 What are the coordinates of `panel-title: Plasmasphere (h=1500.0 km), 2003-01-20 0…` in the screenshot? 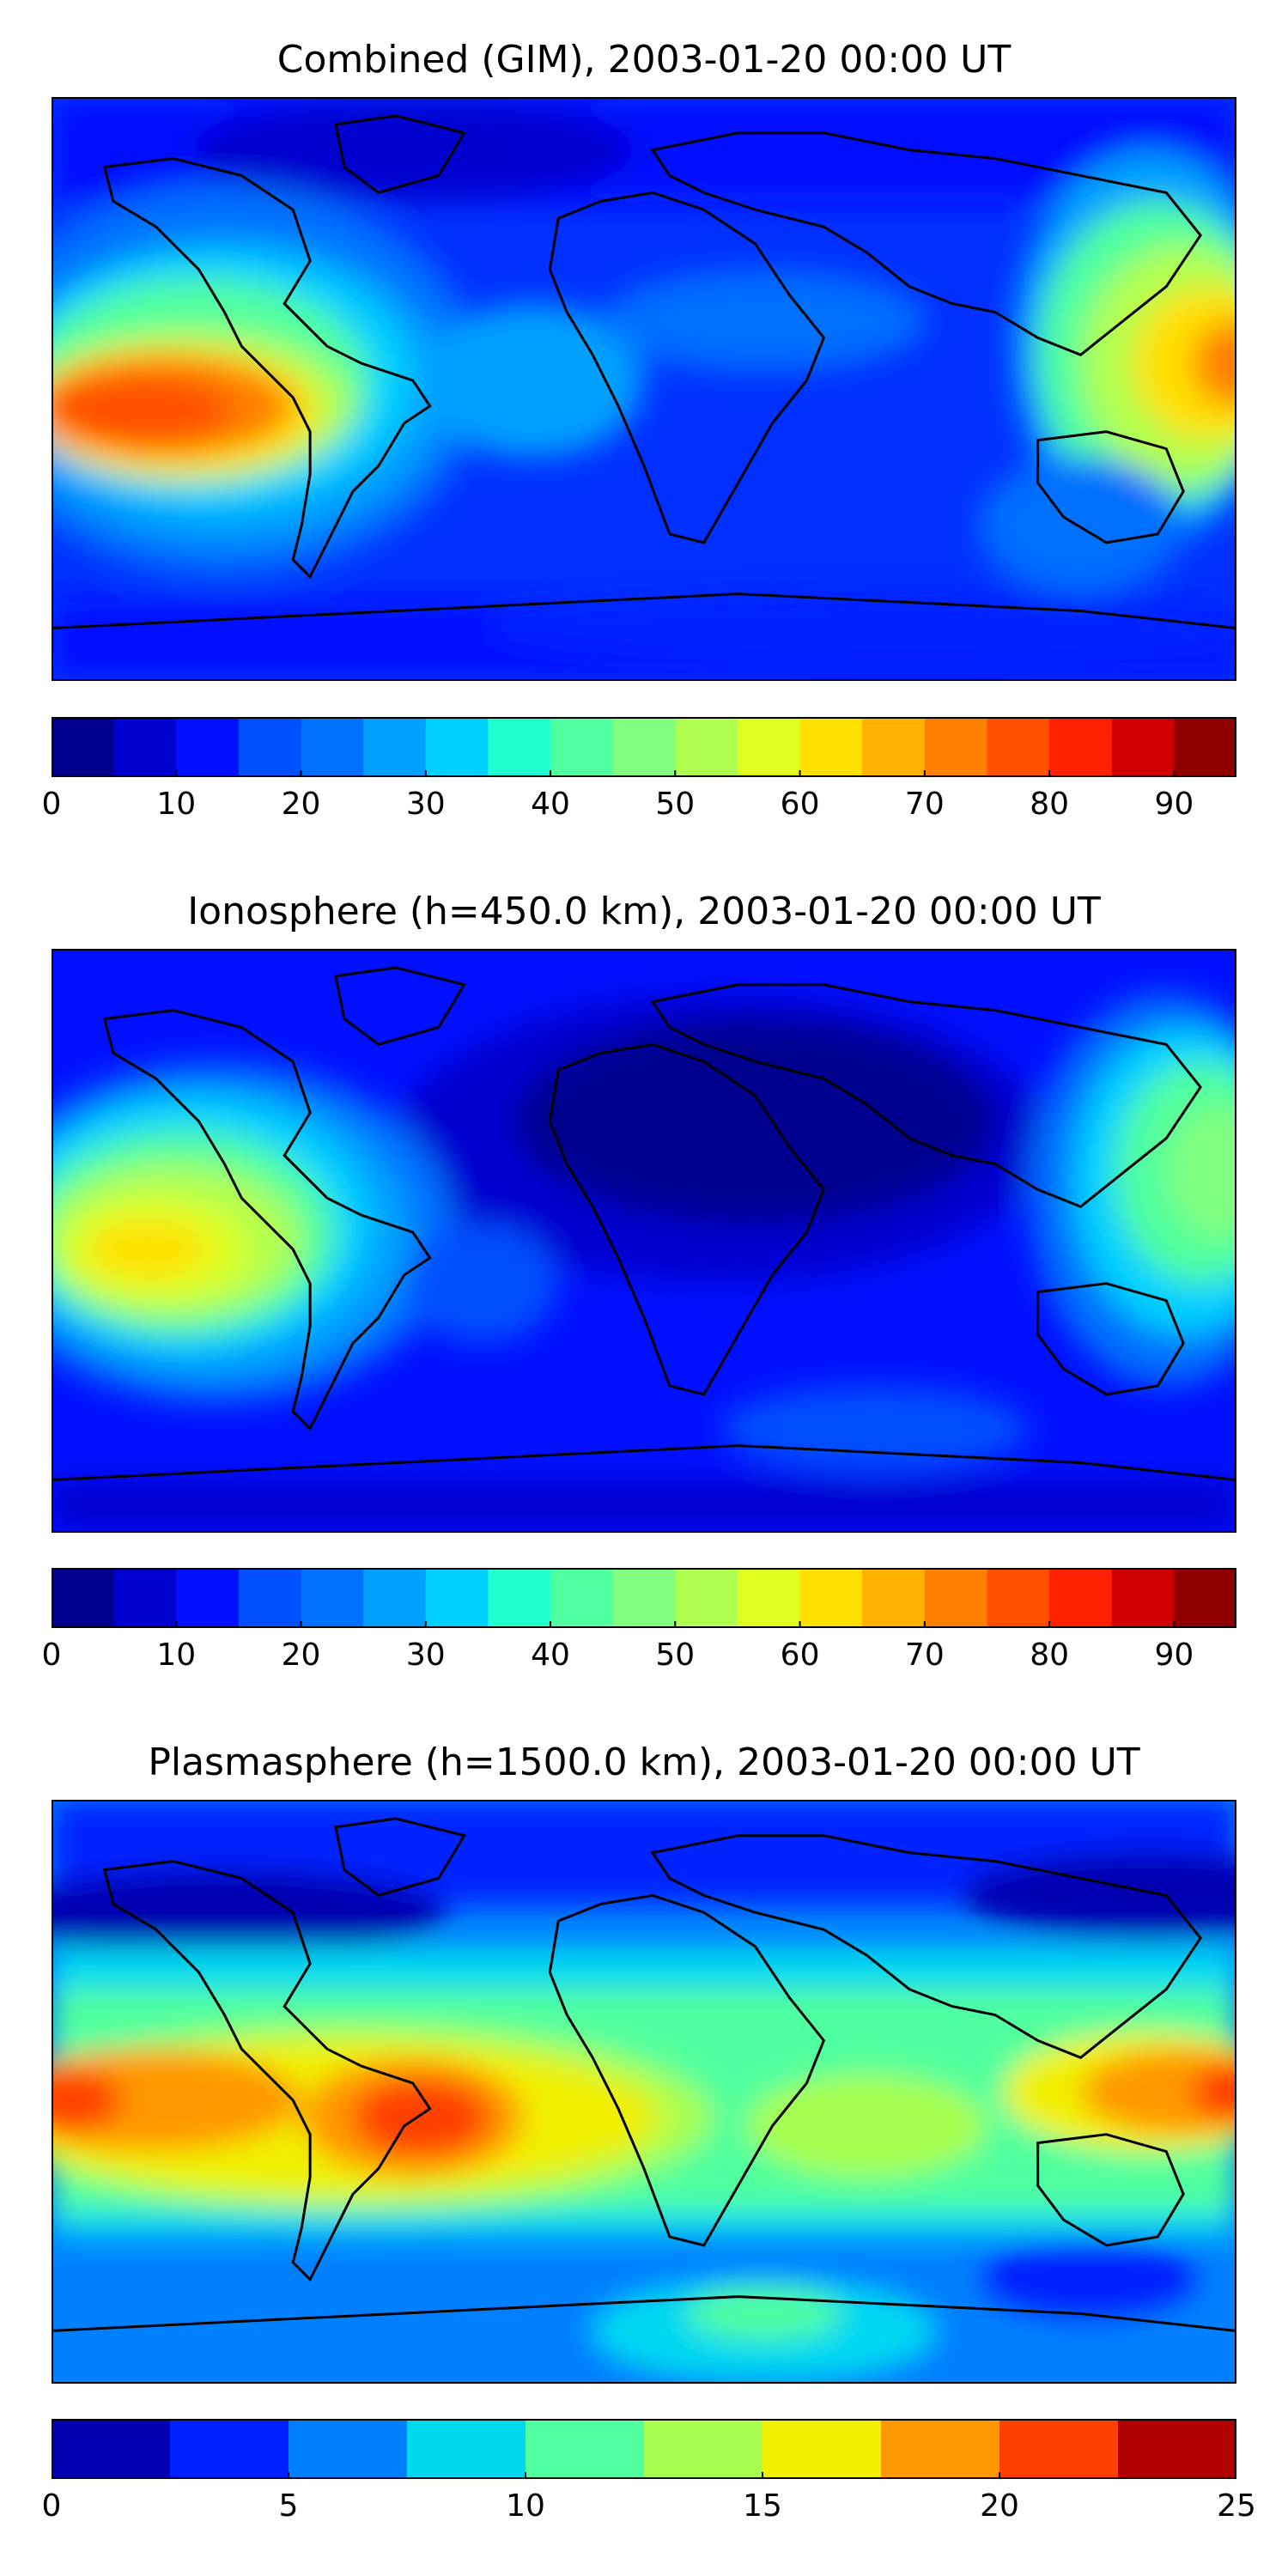 It's located at (644, 1762).